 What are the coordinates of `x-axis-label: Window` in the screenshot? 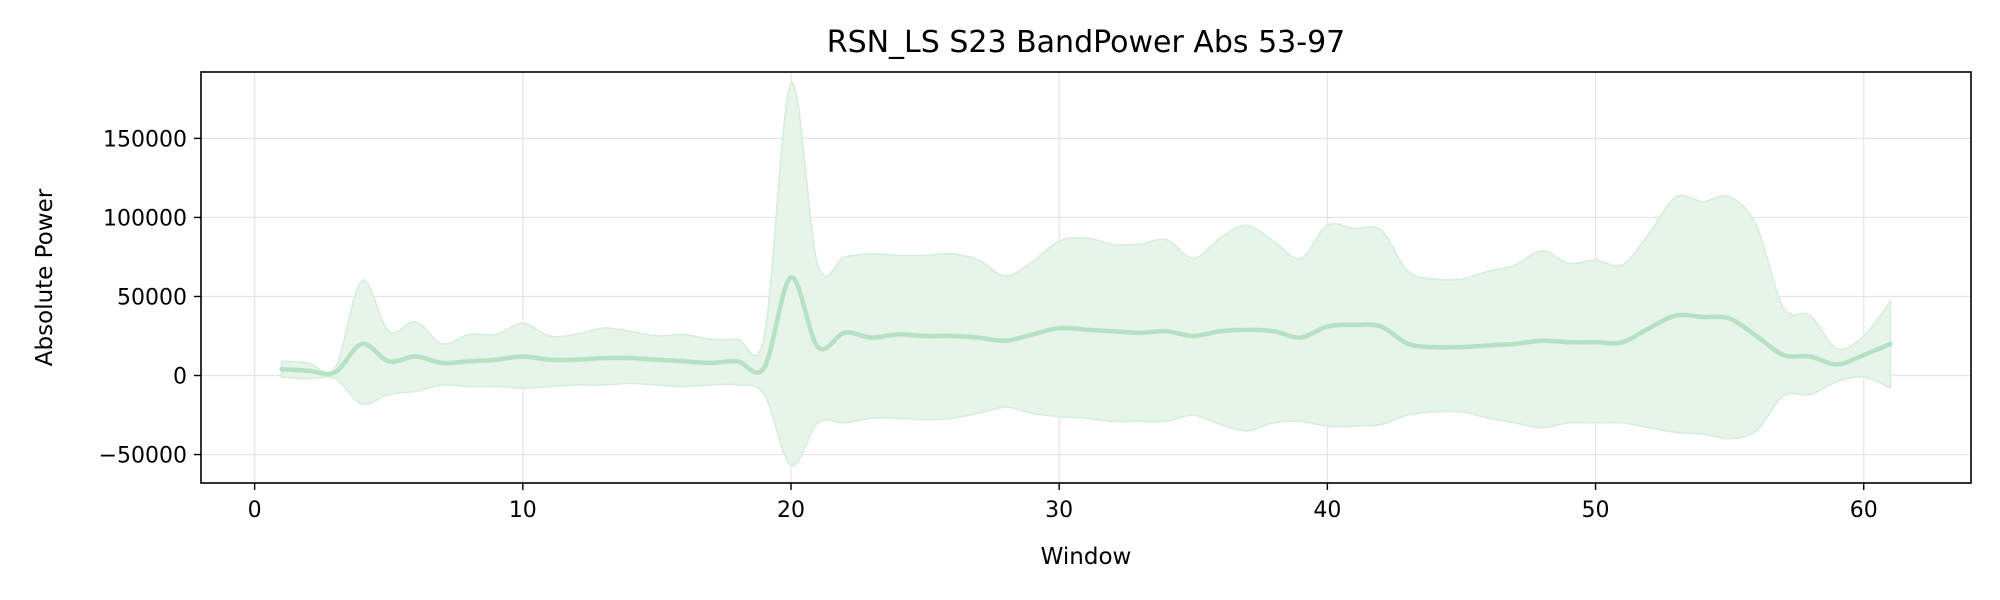 It's located at (1086, 557).